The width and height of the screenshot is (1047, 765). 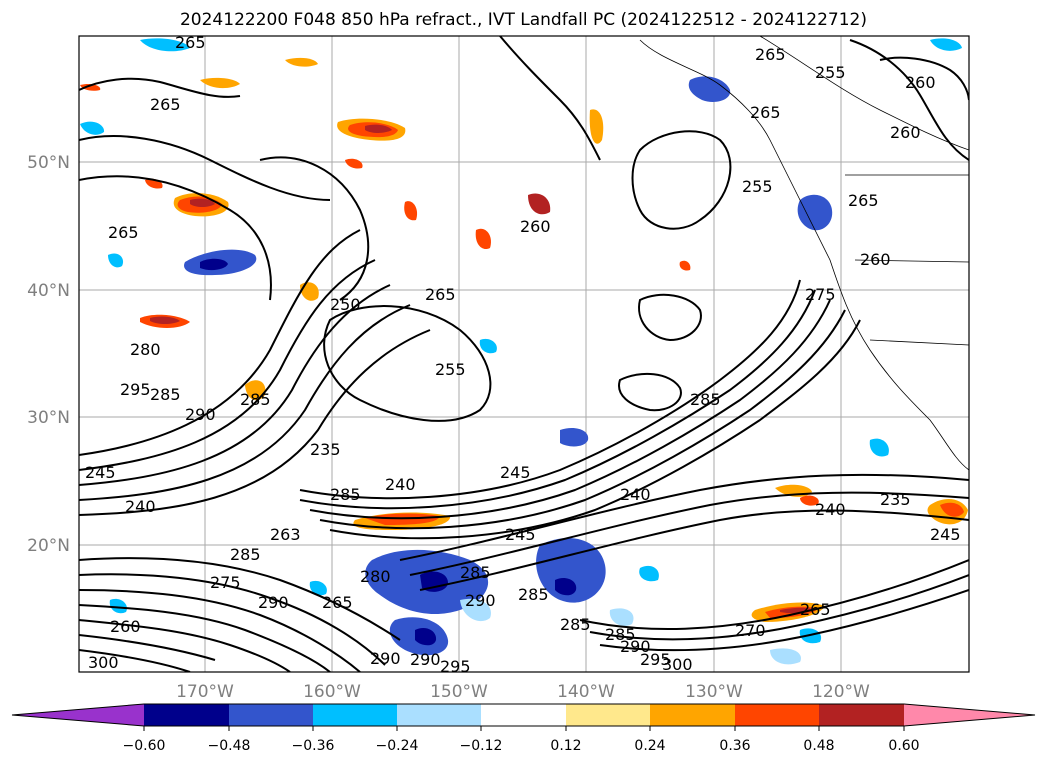 I want to click on lon-label-150w: 150°W, so click(x=459, y=692).